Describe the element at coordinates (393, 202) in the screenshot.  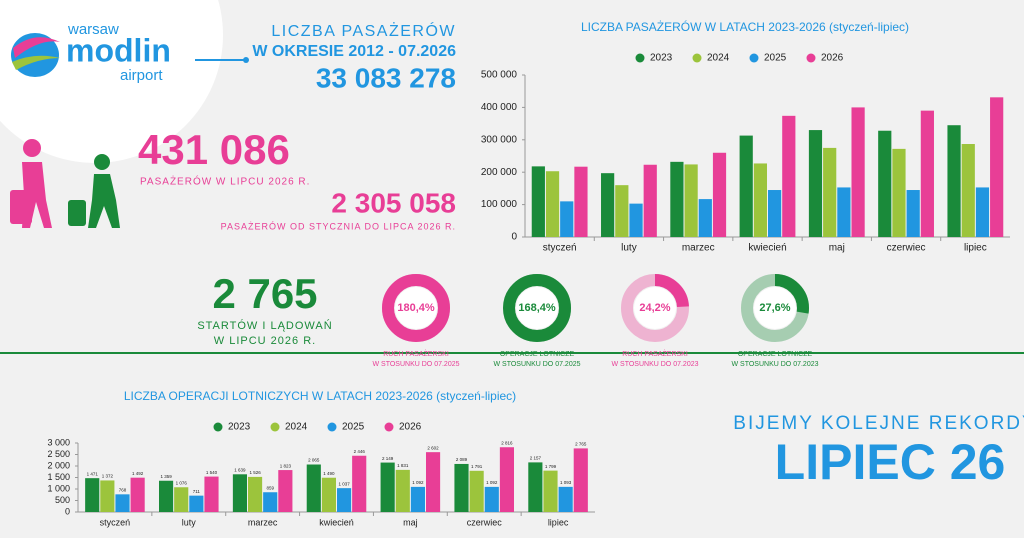
I see `ytd-value: 2 305 058` at that location.